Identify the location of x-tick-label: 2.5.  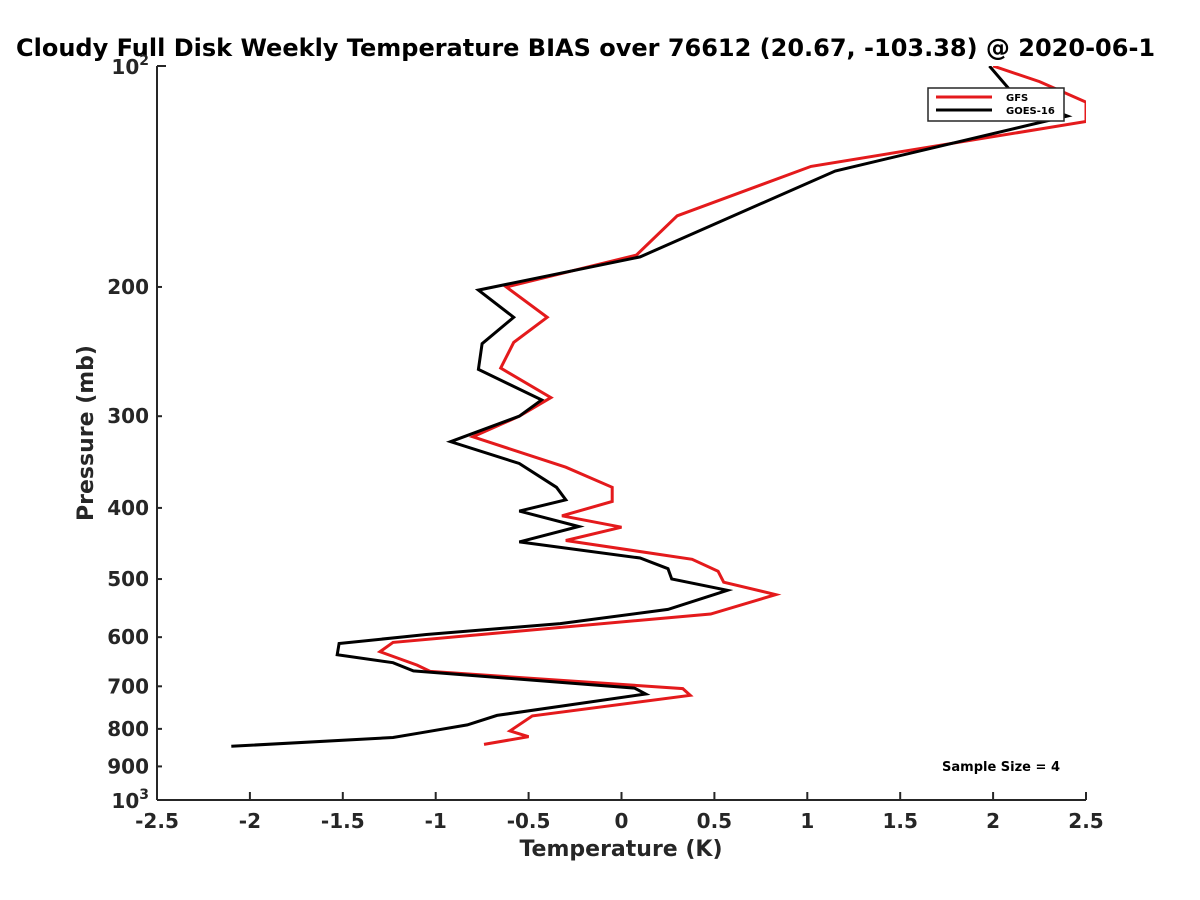
(1085, 821).